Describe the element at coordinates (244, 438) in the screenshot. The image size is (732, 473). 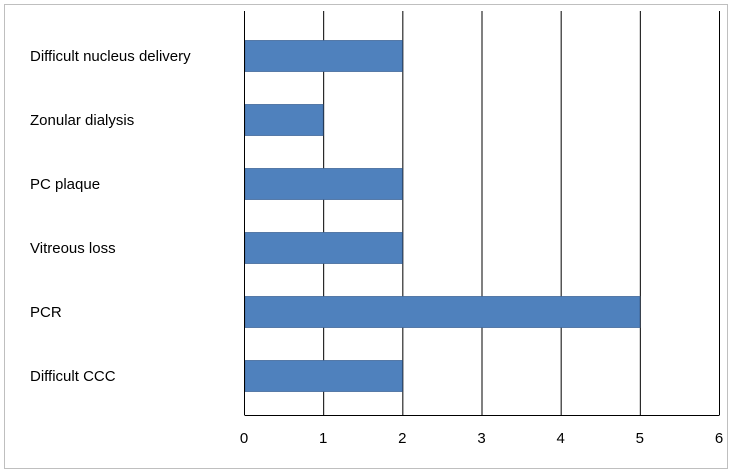
I see `x-tick-label-0: 0` at that location.